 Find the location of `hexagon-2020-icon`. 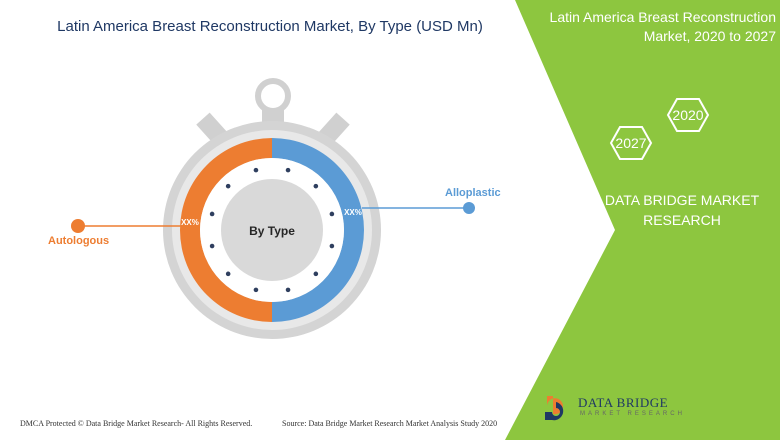

hexagon-2020-icon is located at coordinates (688, 115).